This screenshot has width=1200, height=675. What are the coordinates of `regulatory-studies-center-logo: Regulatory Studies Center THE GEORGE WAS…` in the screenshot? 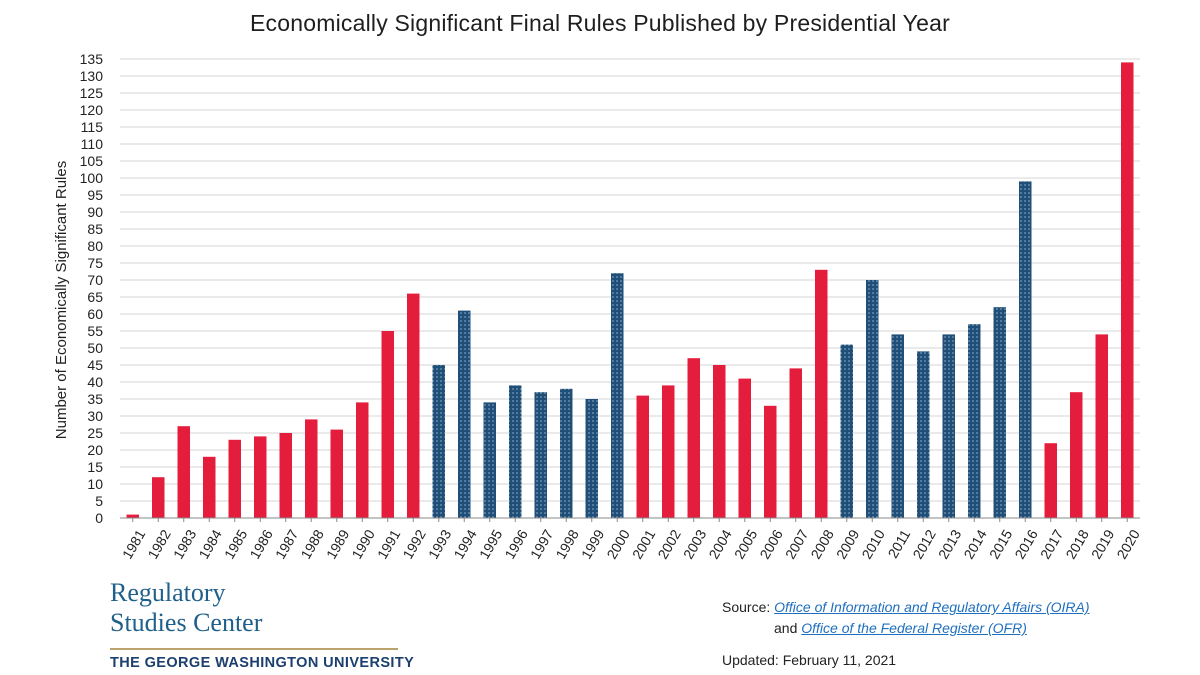 It's located at (262, 624).